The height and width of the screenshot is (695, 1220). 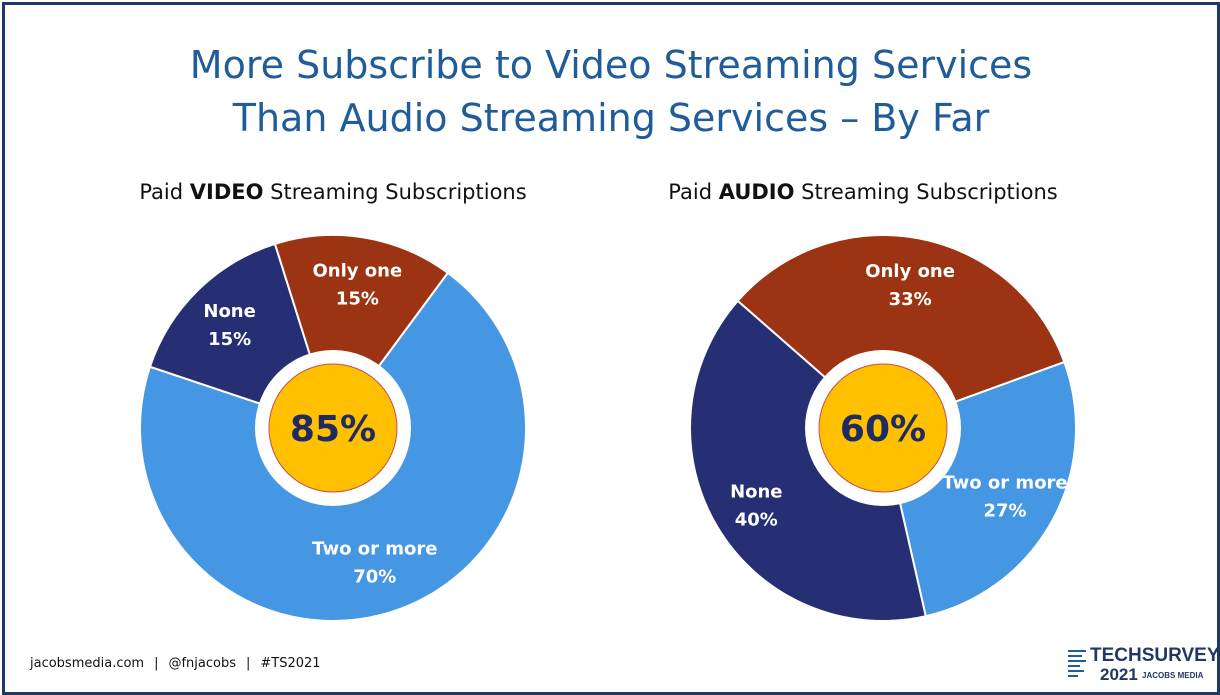 I want to click on logo-company: JACOBS MEDIA, so click(x=1173, y=675).